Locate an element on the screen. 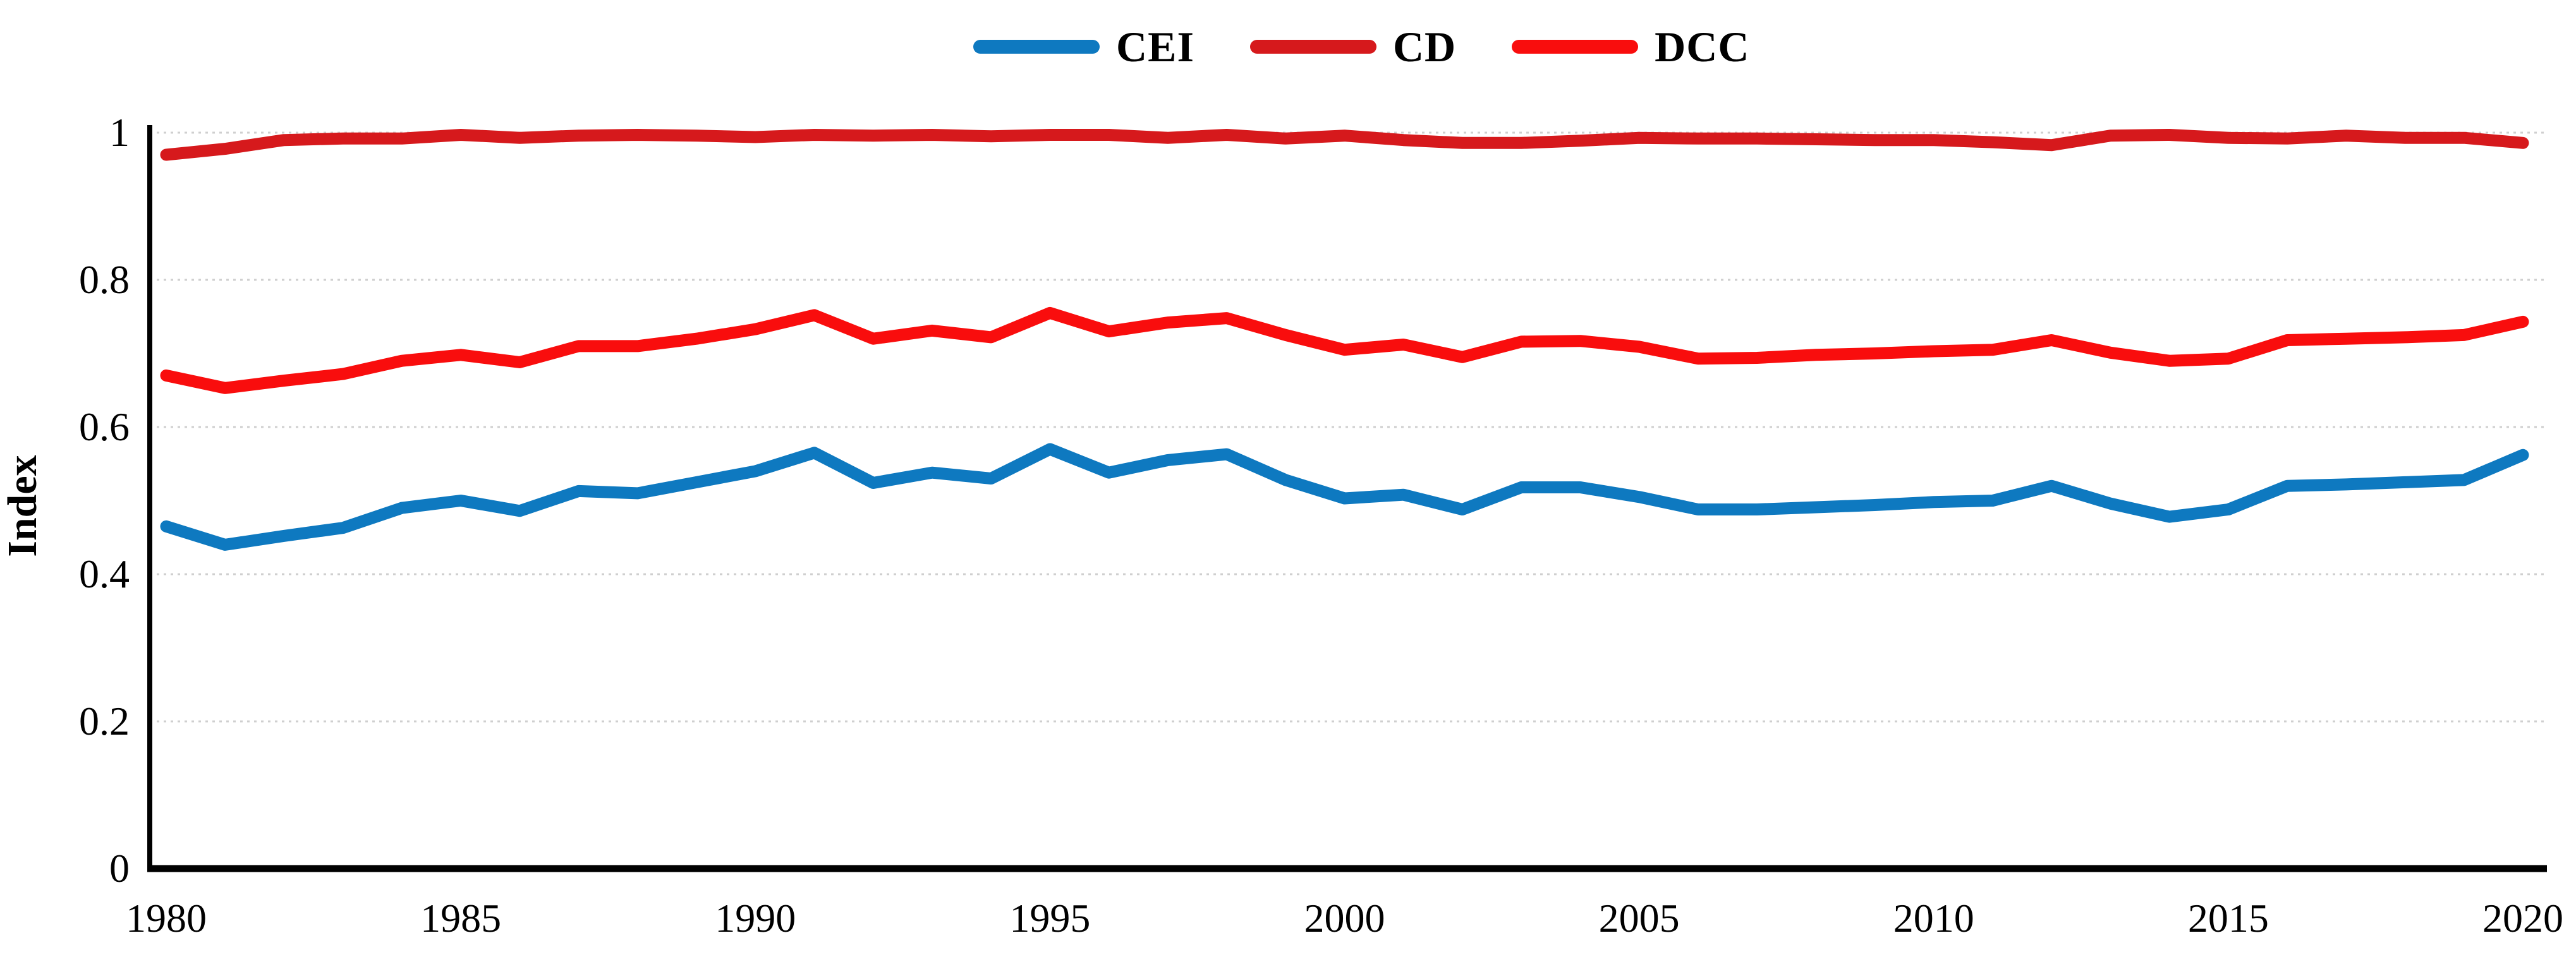 The image size is (2576, 957). x-tick-label: 2005 is located at coordinates (1639, 918).